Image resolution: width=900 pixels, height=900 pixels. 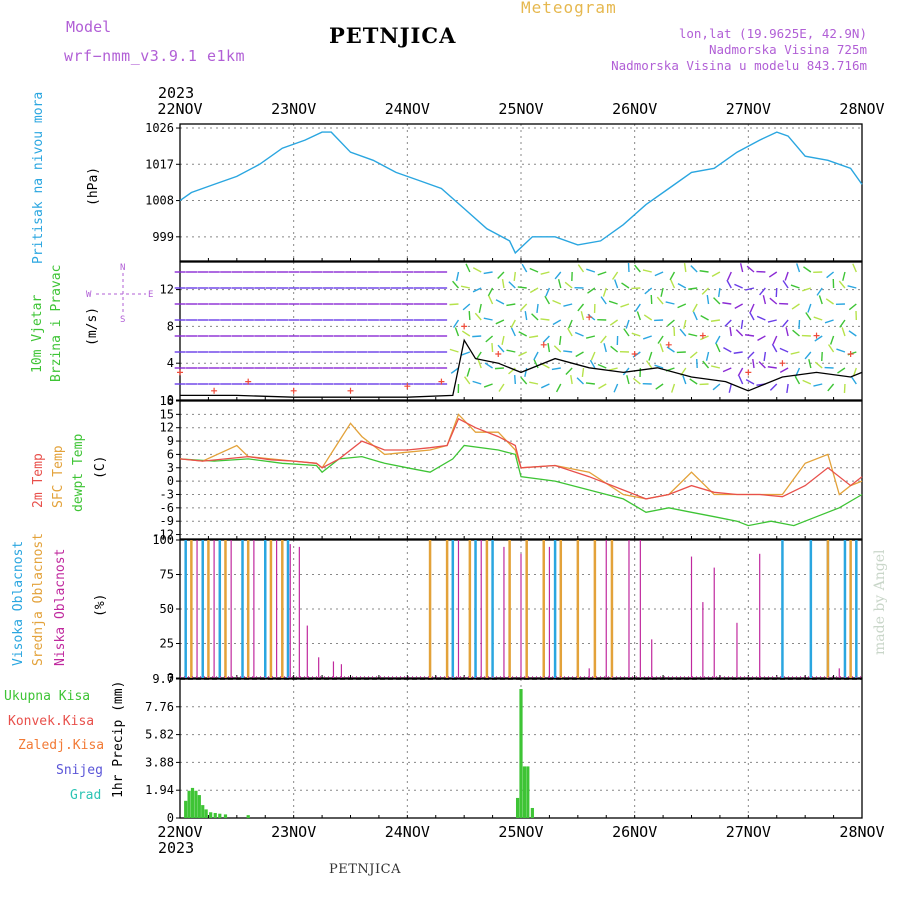 I want to click on y-tick-label: -6, so click(x=167, y=508).